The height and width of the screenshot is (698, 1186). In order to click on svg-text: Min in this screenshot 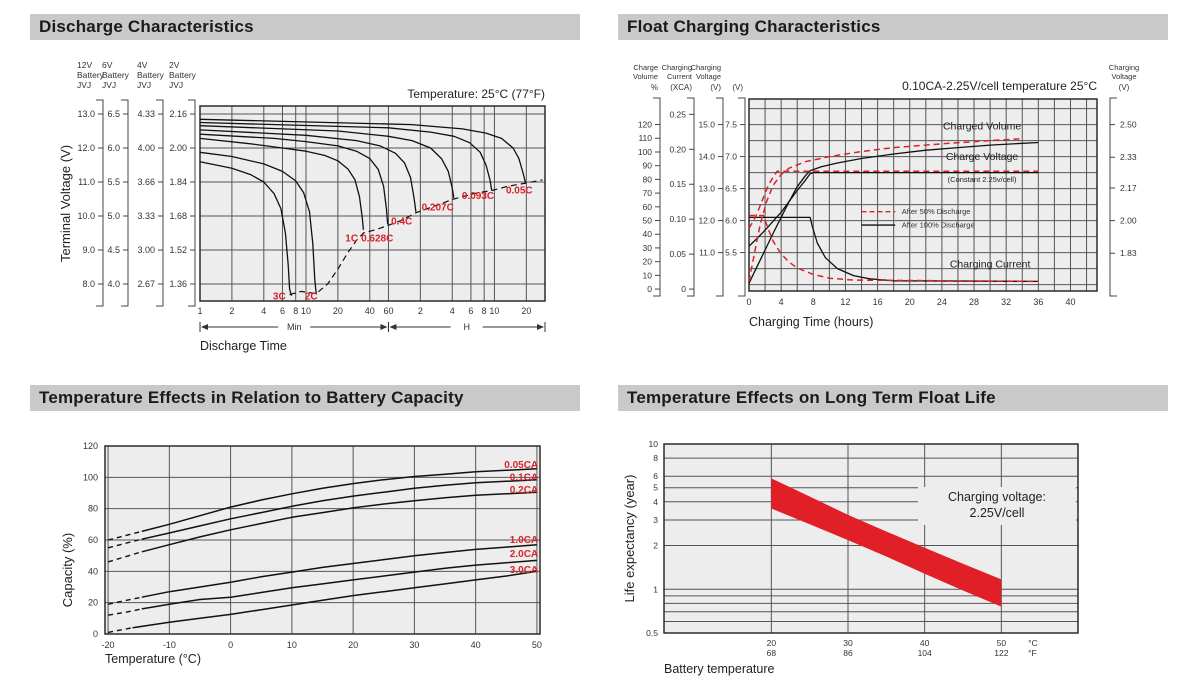, I will do `click(294, 327)`.